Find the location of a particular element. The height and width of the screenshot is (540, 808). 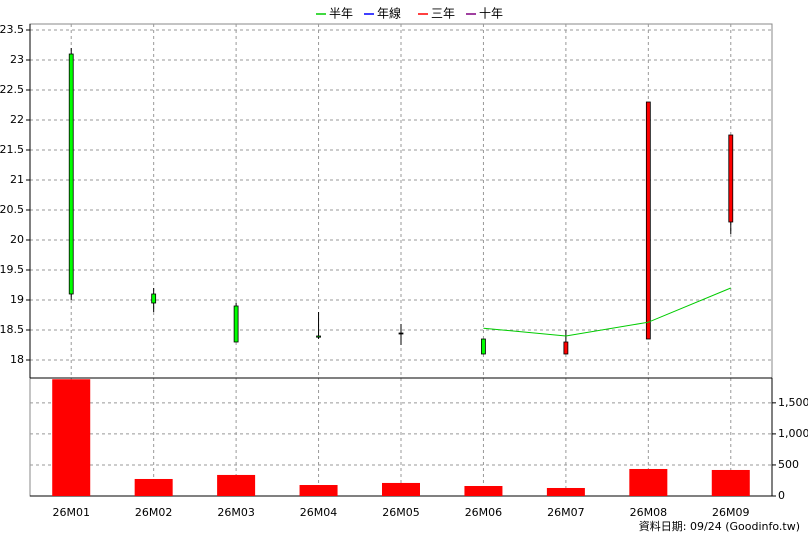

legend-label: 年線 is located at coordinates (389, 13).